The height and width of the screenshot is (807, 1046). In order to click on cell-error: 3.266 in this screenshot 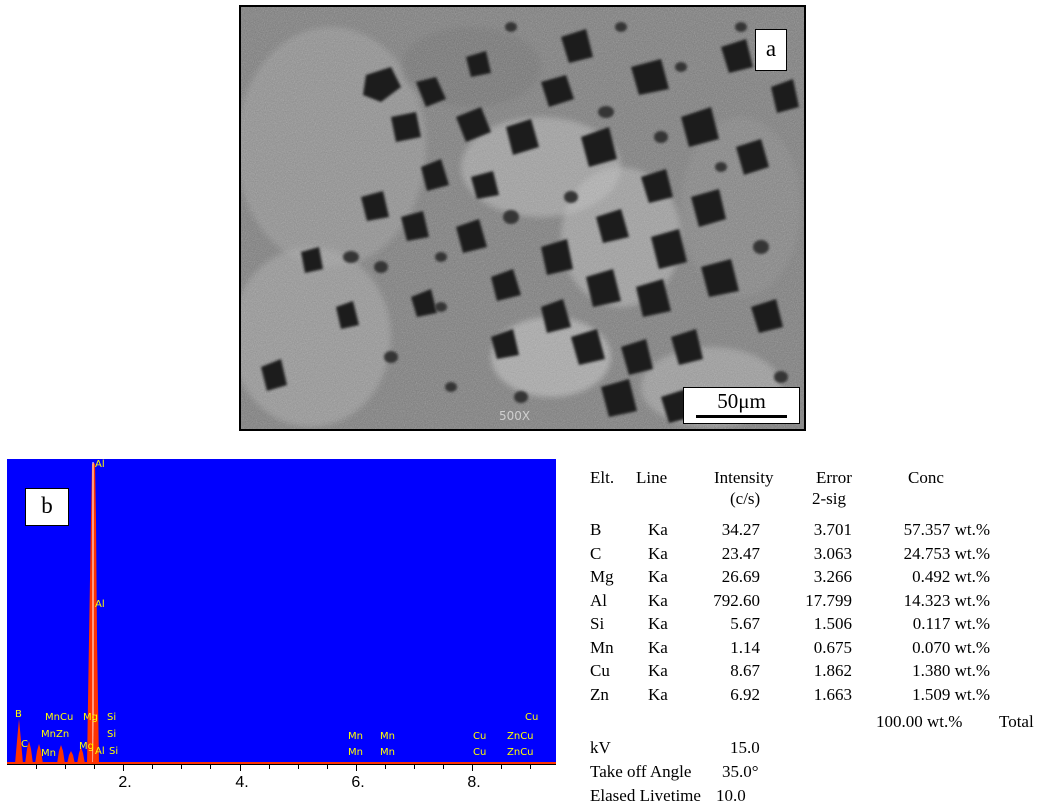, I will do `click(832, 576)`.